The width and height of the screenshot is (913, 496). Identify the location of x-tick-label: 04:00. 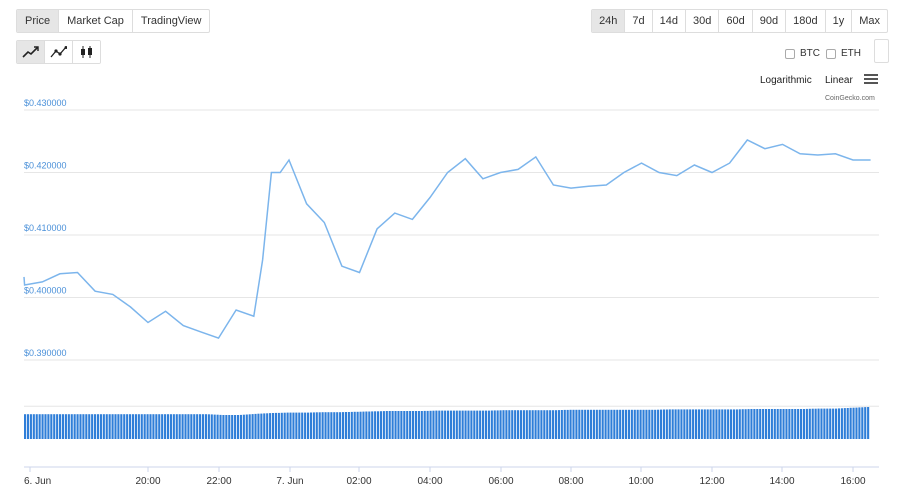
(429, 481).